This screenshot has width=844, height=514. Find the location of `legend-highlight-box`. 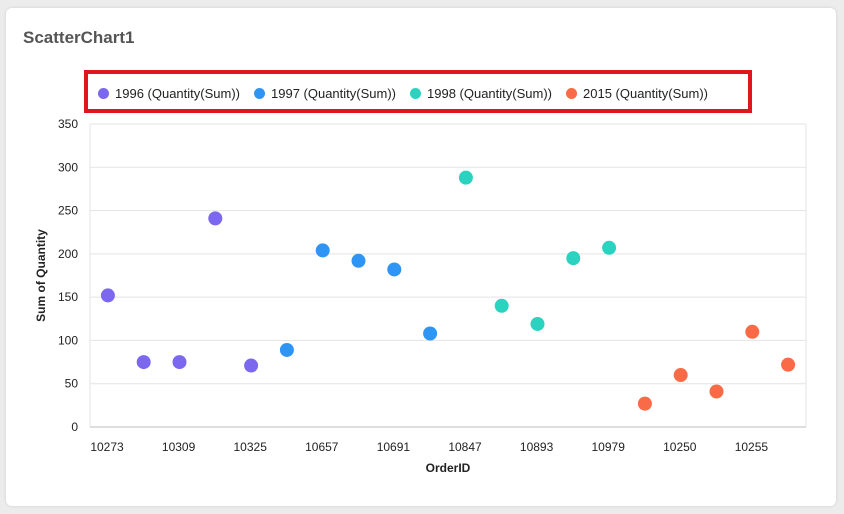

legend-highlight-box is located at coordinates (418, 91).